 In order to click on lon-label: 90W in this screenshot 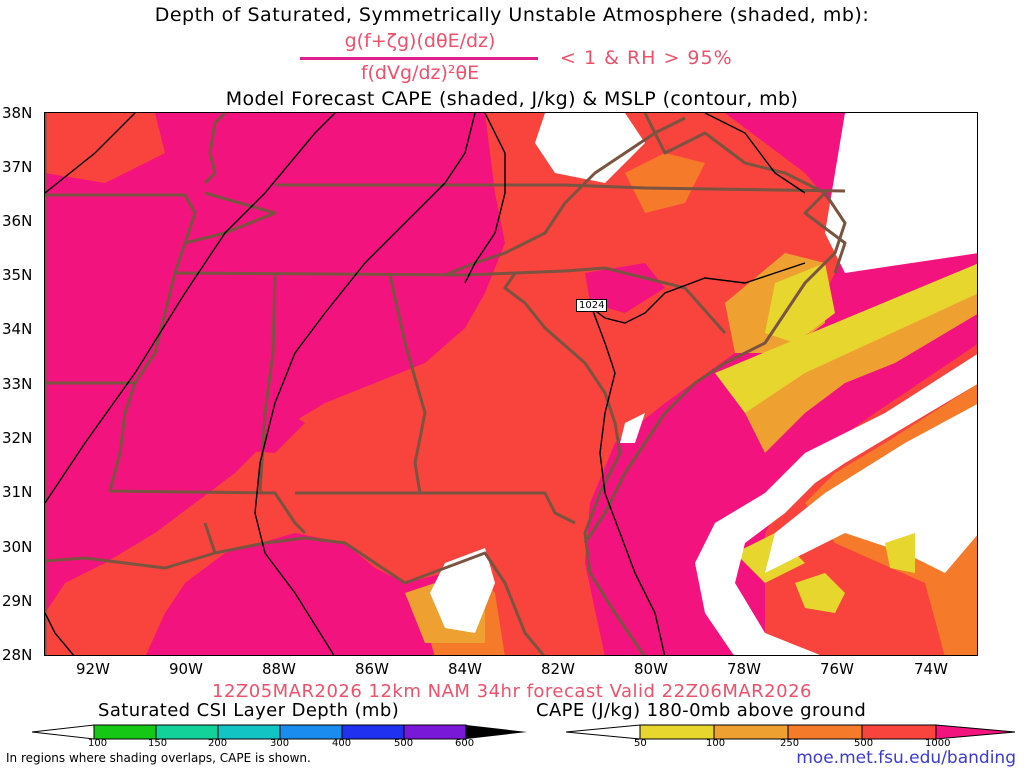, I will do `click(186, 669)`.